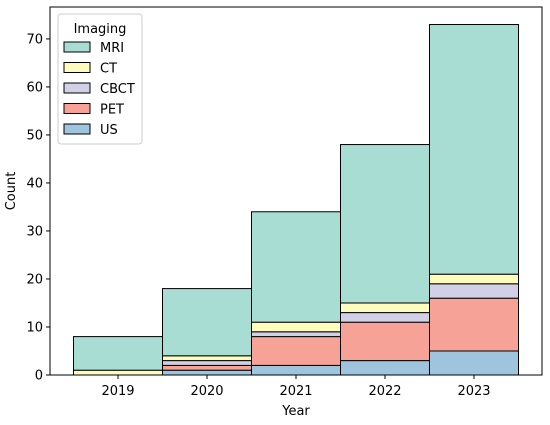  I want to click on x-tick-label-2019: 2019, so click(117, 391).